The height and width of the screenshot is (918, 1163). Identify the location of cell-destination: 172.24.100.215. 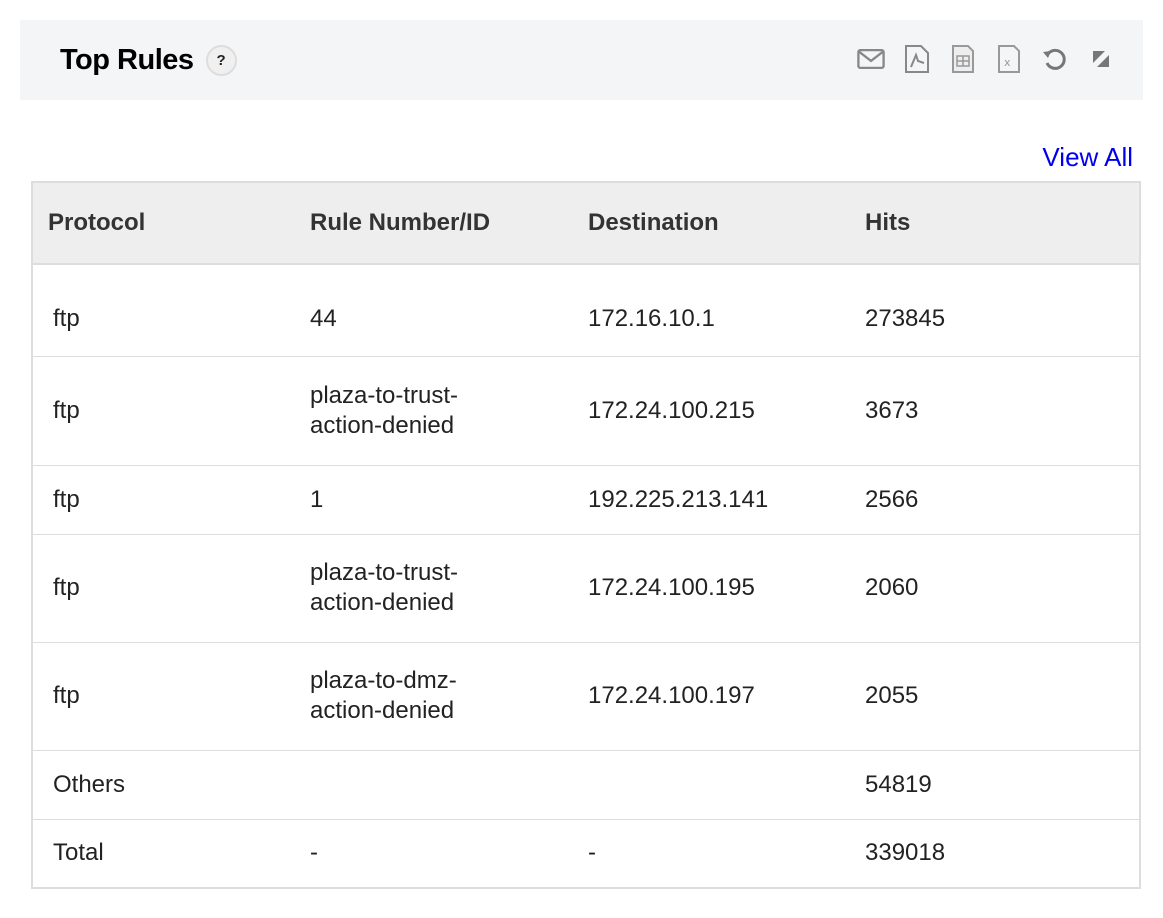
(726, 410).